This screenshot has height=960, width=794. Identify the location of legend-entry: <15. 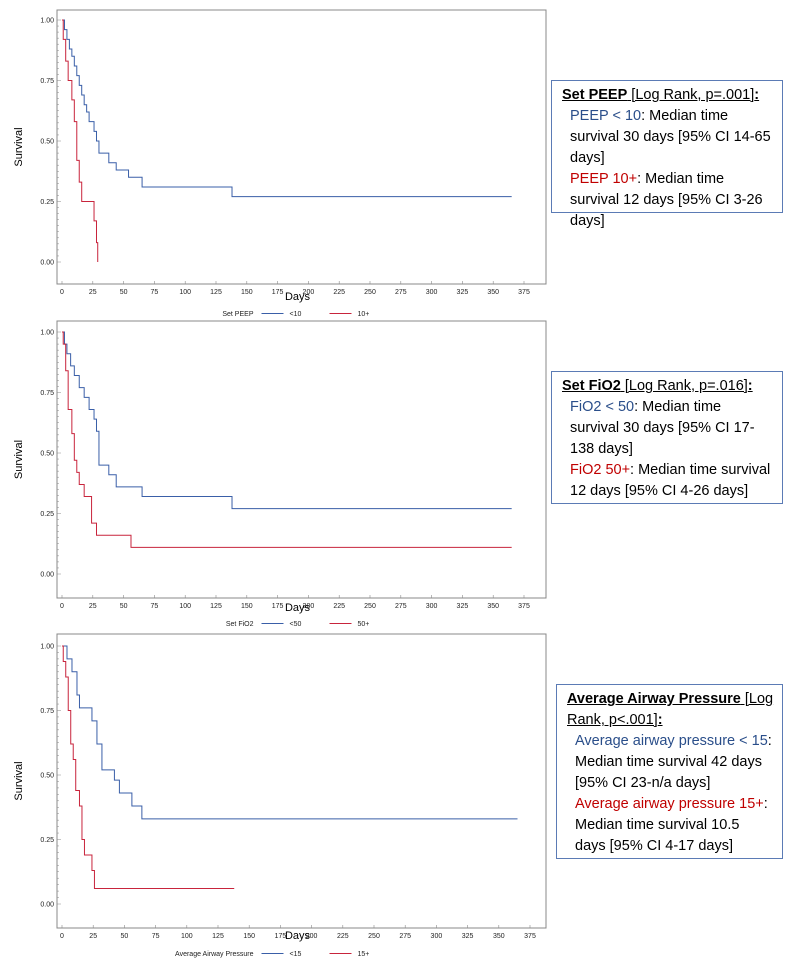
(296, 954).